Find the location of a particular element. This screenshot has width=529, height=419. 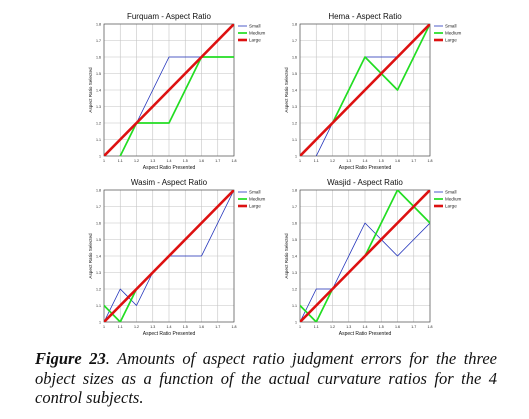

series-line-medium is located at coordinates (176, 106).